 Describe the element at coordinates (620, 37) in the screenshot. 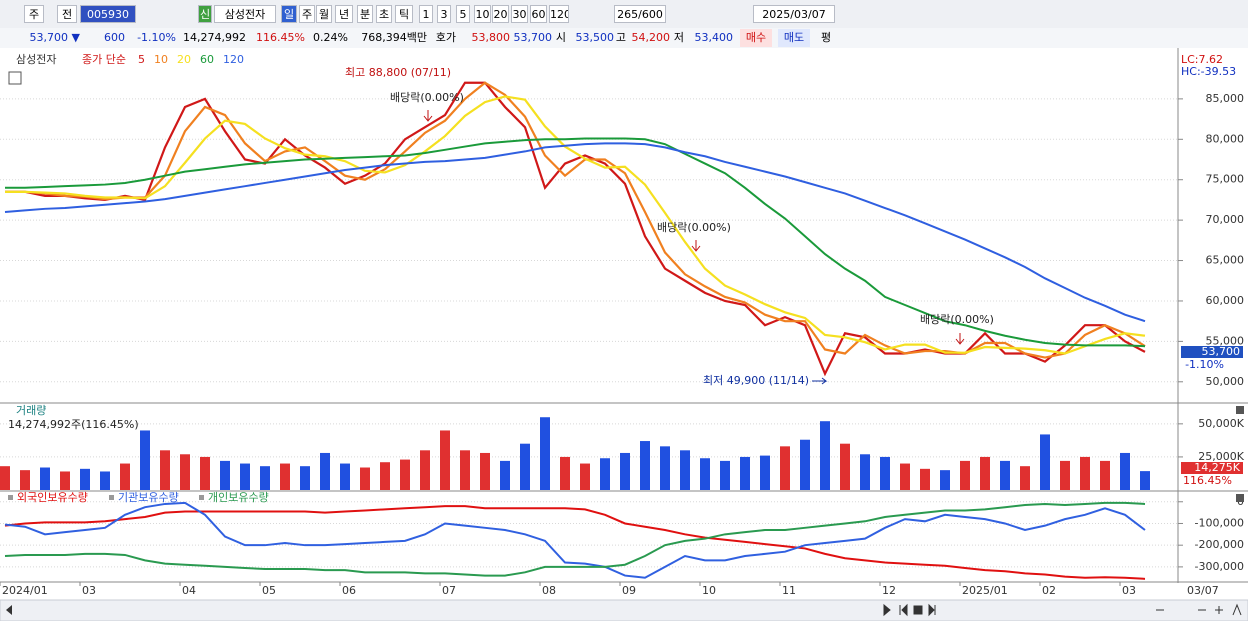

I see `quote-item: 고` at that location.